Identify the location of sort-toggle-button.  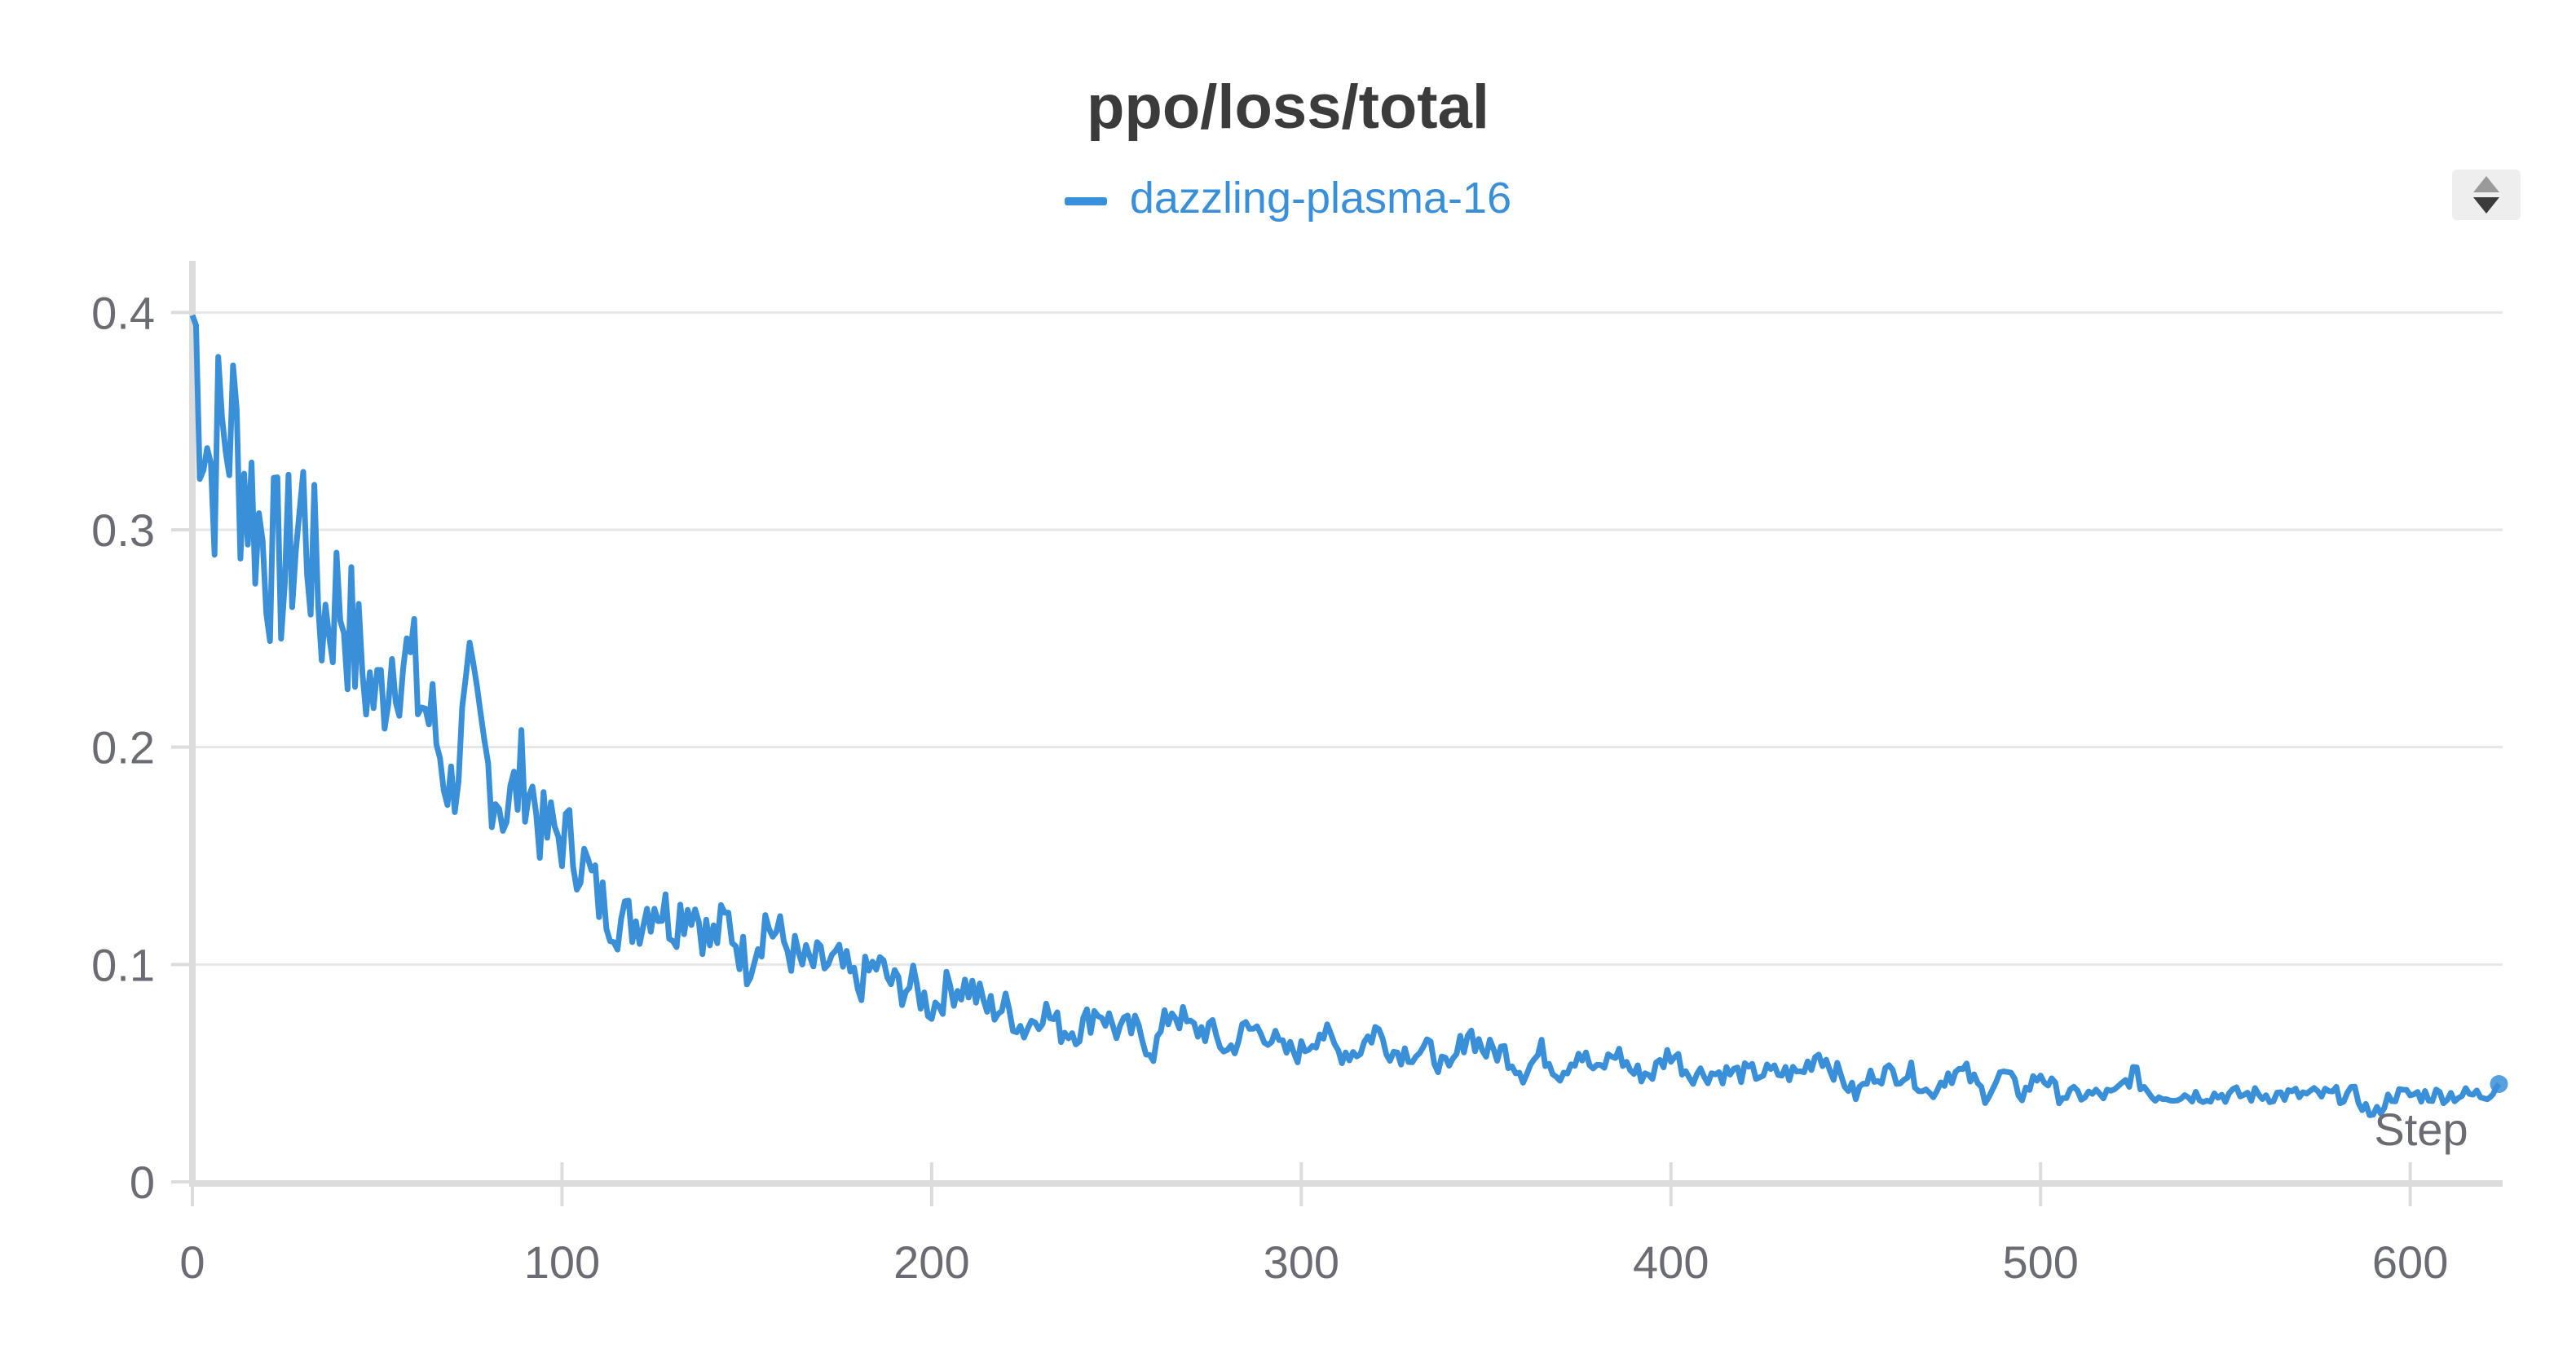
(2486, 195).